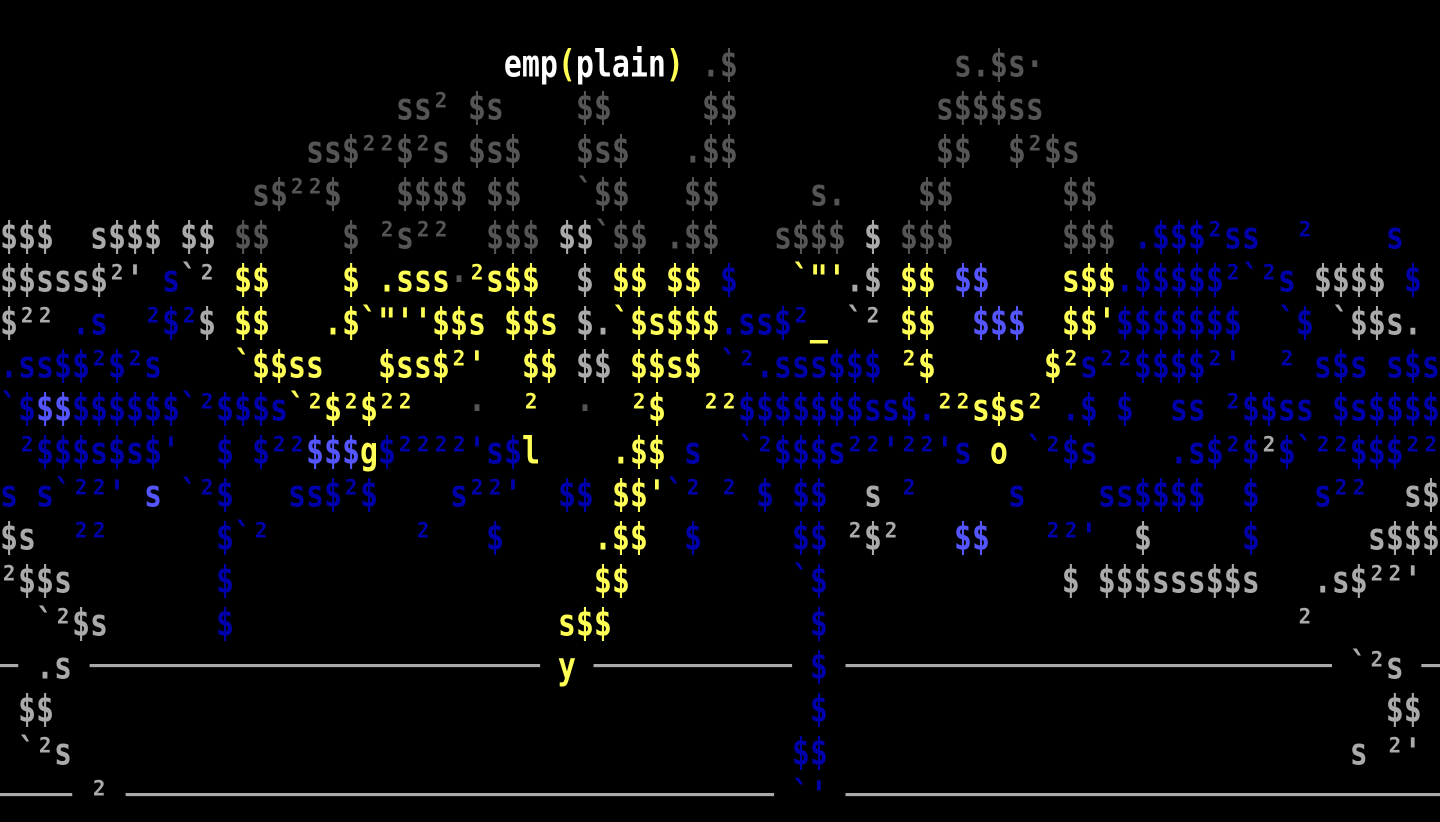 The image size is (1440, 822). Describe the element at coordinates (989, 408) in the screenshot. I see `ansi-glyph-run: ²²s$s²` at that location.